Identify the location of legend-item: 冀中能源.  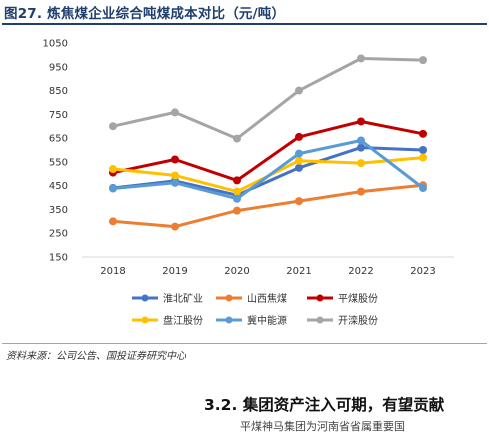
(251, 320).